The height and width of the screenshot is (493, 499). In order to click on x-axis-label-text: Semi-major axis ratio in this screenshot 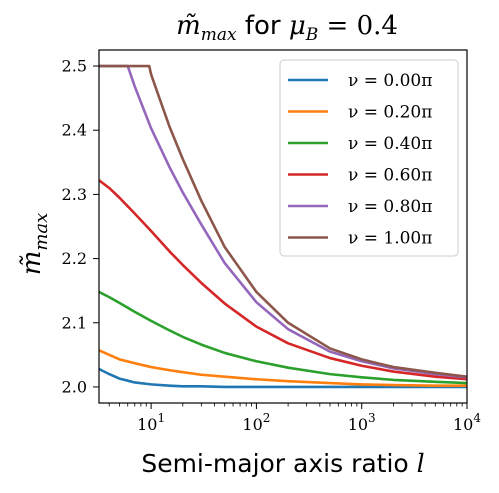, I will do `click(278, 463)`.